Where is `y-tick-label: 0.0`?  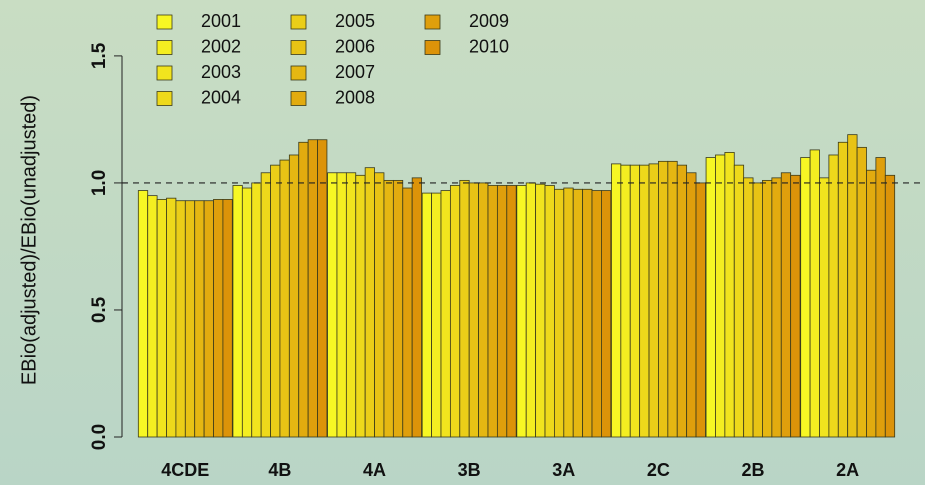
y-tick-label: 0.0 is located at coordinates (99, 437).